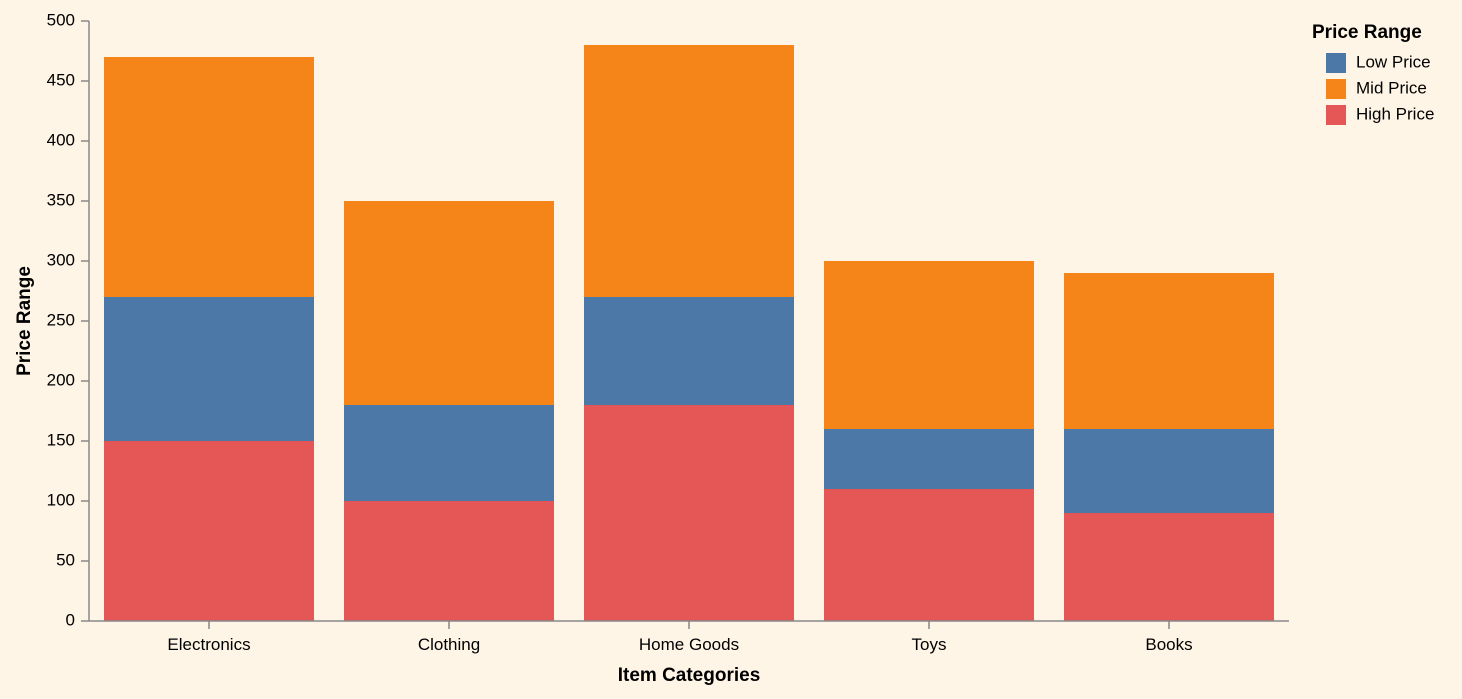  What do you see at coordinates (689, 675) in the screenshot?
I see `x-axis-title: Item Categories` at bounding box center [689, 675].